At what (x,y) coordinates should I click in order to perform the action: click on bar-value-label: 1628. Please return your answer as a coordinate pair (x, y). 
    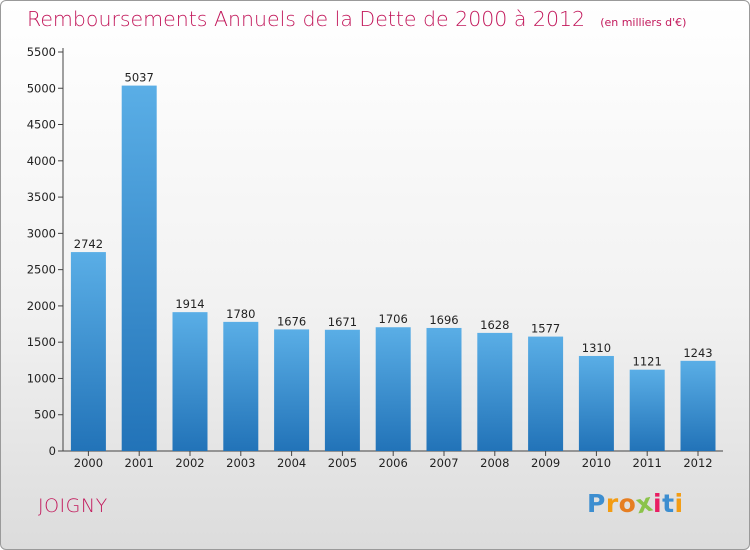
    Looking at the image, I should click on (494, 325).